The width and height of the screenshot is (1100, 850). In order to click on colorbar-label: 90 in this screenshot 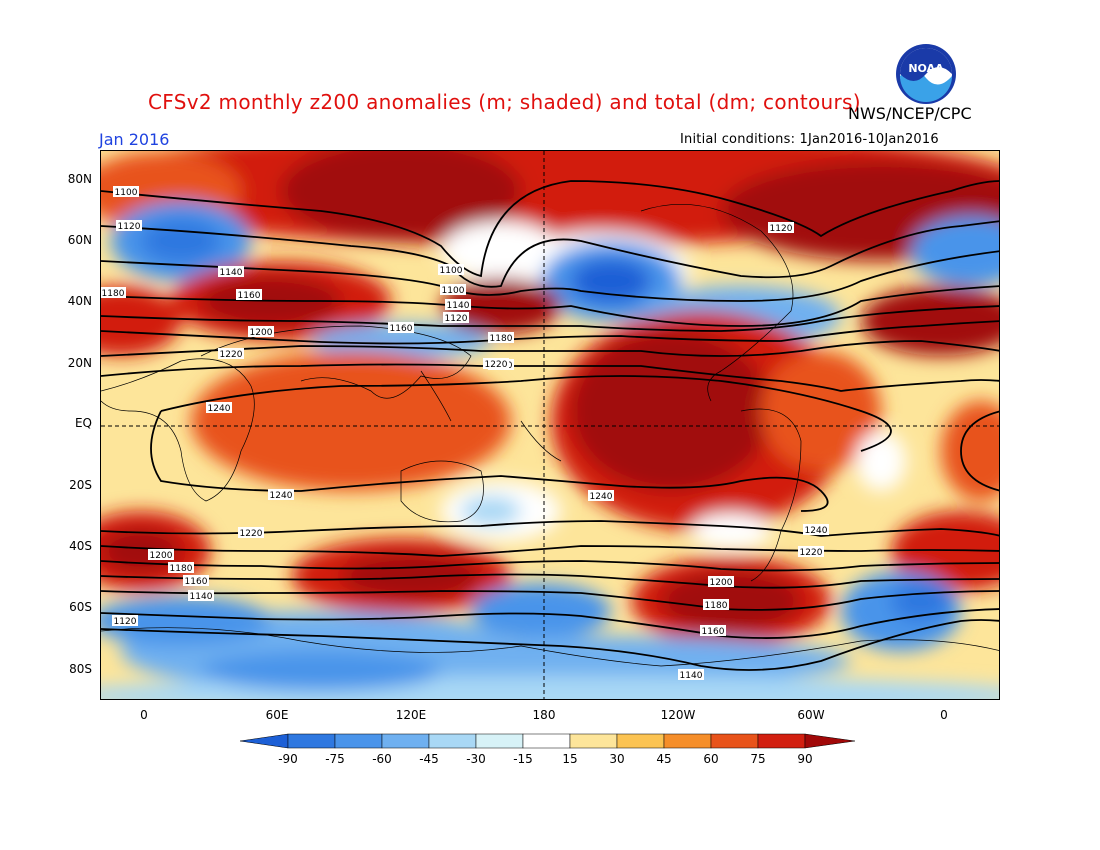, I will do `click(805, 759)`.